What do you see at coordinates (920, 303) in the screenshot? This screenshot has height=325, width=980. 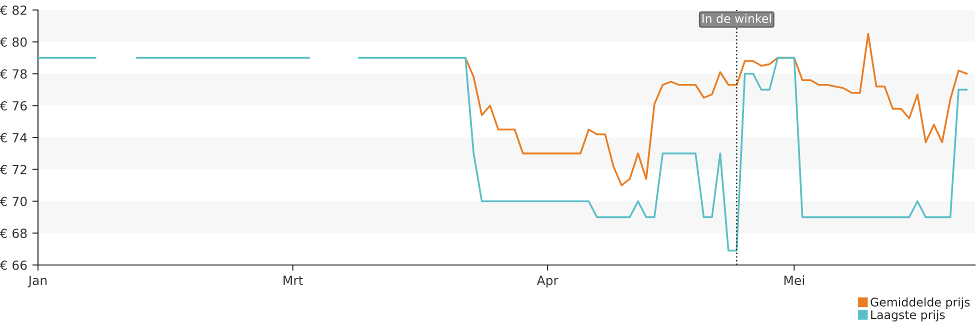 I see `legend-label: Gemiddelde prijs` at bounding box center [920, 303].